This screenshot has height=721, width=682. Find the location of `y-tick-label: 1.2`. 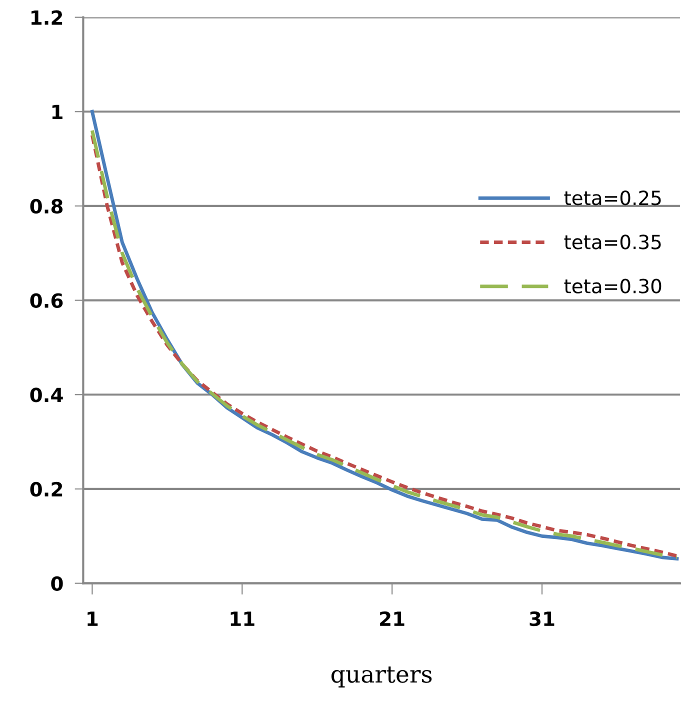

y-tick-label: 1.2 is located at coordinates (47, 17).